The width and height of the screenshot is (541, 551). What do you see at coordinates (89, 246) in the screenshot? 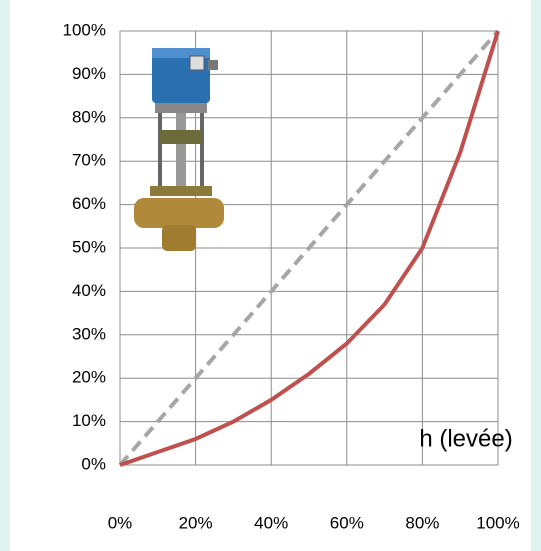
I see `y-tick-label: 50%` at bounding box center [89, 246].